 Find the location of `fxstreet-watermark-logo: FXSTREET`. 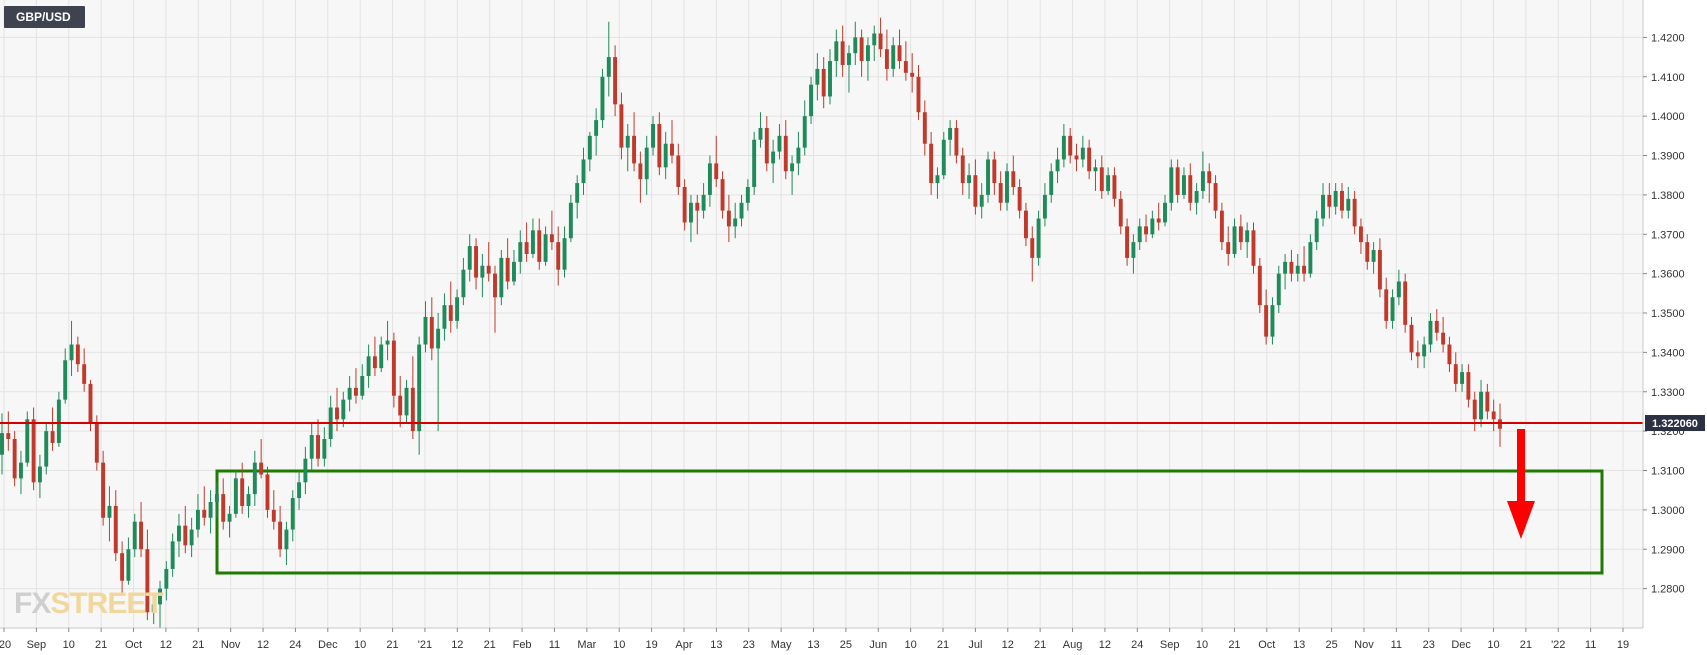

fxstreet-watermark-logo: FXSTREET is located at coordinates (89, 603).